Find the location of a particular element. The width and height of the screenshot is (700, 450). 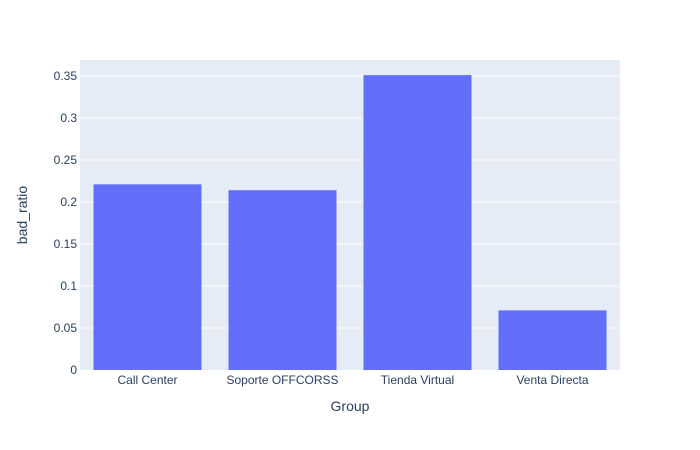

y-tick-label: 0.1 is located at coordinates (68, 286).